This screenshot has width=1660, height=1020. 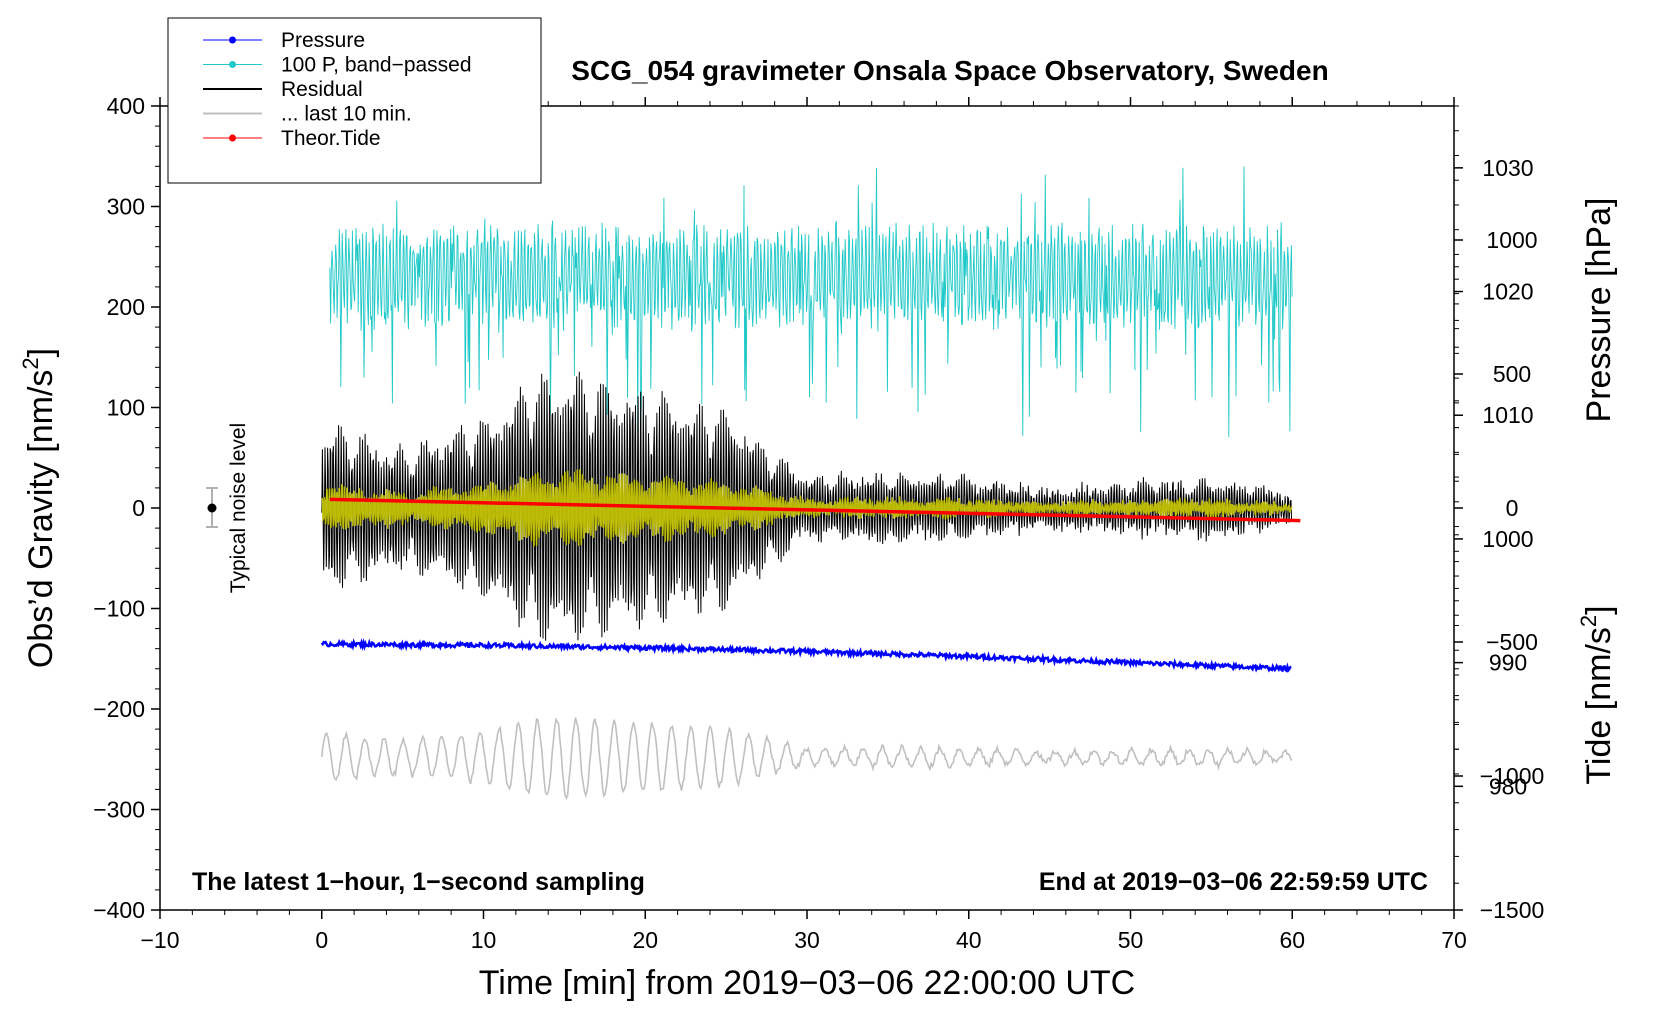 What do you see at coordinates (1512, 642) in the screenshot?
I see `tide-tick-label: −500` at bounding box center [1512, 642].